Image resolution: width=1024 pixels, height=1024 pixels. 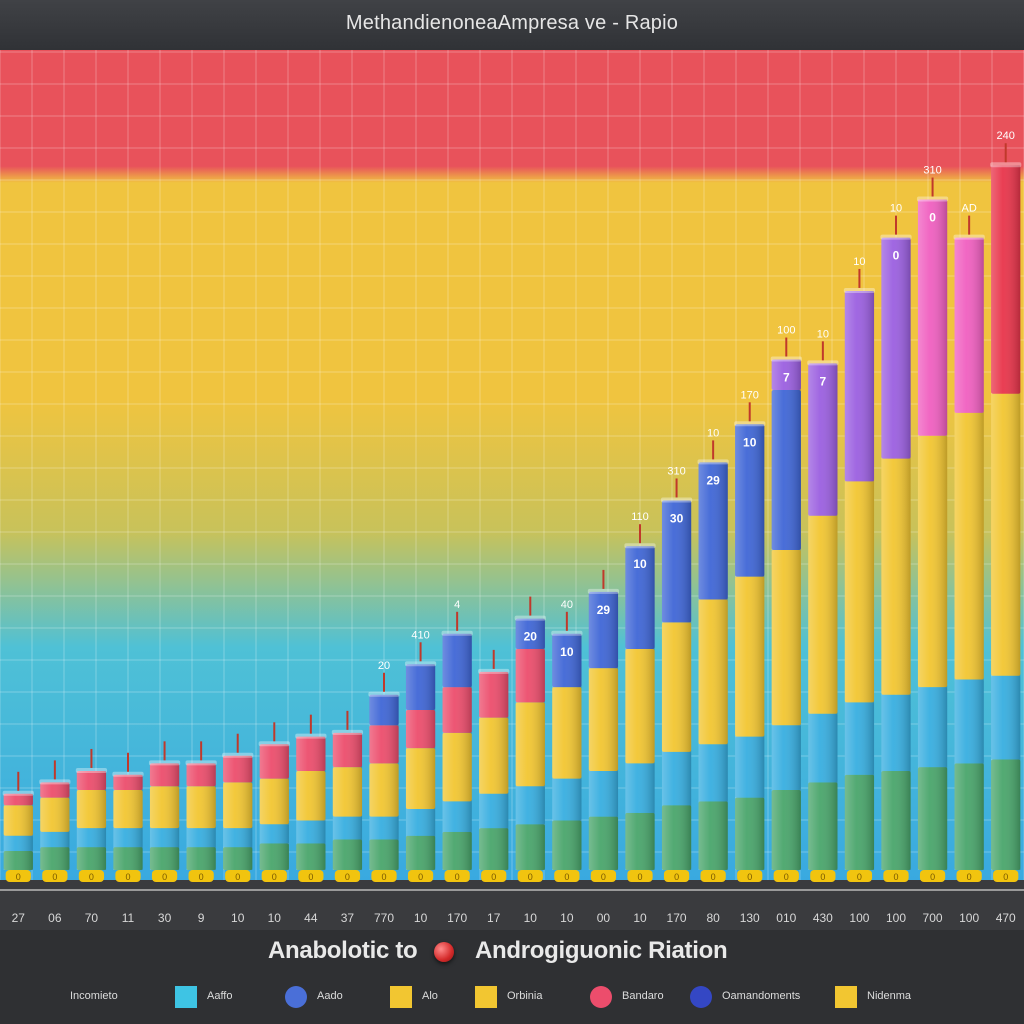 I want to click on chart-title: MethandienoneaAmpresa ve - Rapio, so click(x=512, y=23).